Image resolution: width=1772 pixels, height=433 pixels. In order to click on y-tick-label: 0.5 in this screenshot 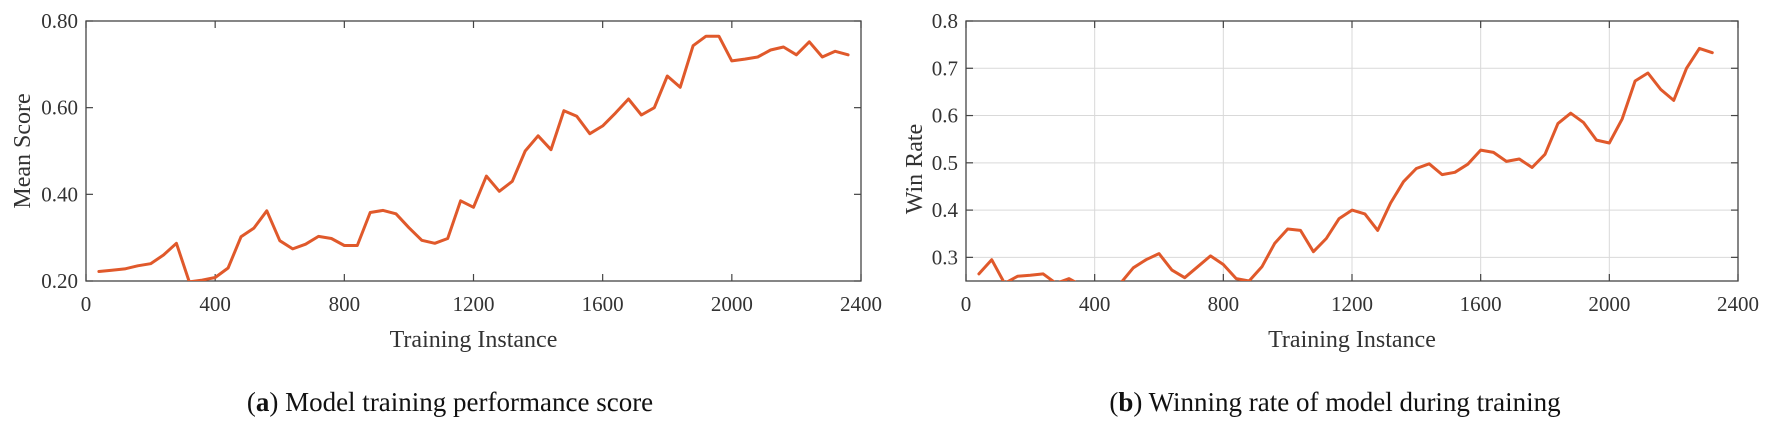, I will do `click(945, 163)`.